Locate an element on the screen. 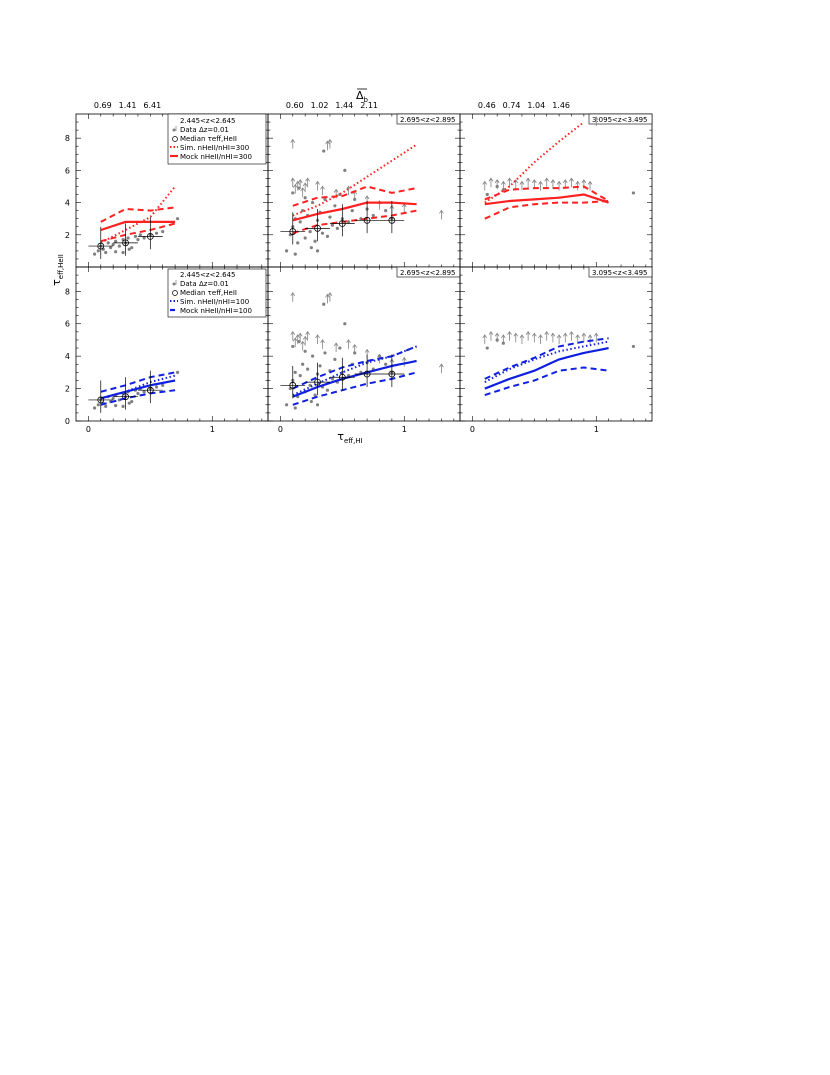 The width and height of the screenshot is (830, 1075). x-tick-label: 1 is located at coordinates (212, 429).